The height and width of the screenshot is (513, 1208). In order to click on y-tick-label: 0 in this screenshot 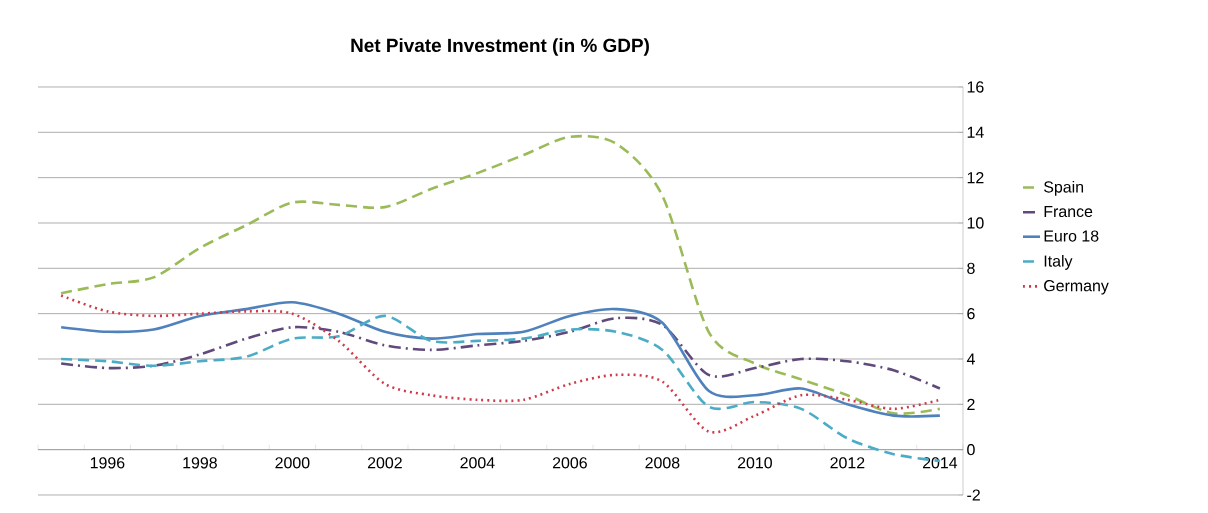, I will do `click(971, 450)`.